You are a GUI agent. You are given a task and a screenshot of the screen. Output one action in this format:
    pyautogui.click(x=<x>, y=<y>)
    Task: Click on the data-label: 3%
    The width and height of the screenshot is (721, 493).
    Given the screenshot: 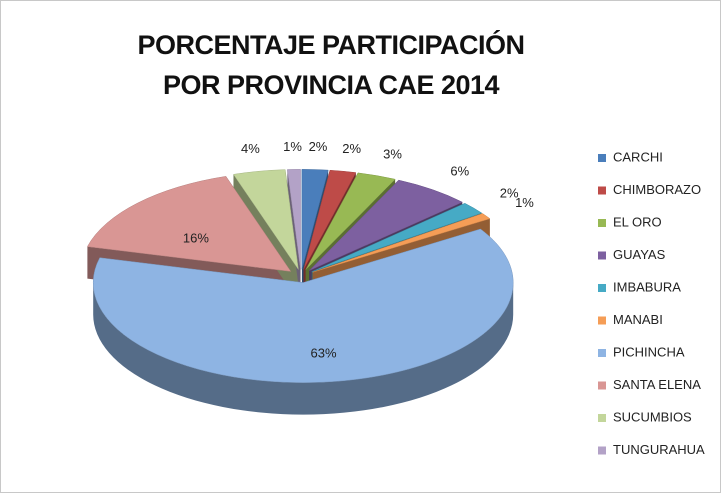 What is the action you would take?
    pyautogui.click(x=392, y=153)
    